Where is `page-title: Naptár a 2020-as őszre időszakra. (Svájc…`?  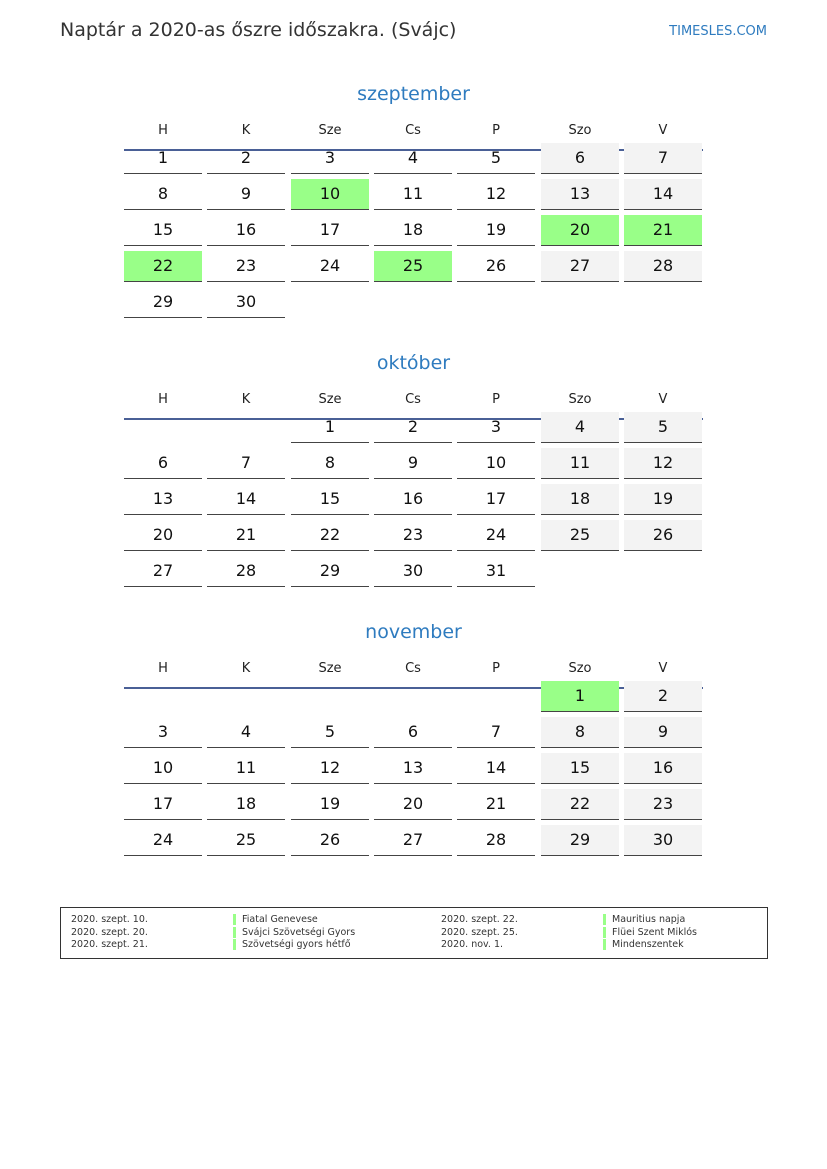
page-title: Naptár a 2020-as őszre időszakra. (Svájc… is located at coordinates (258, 30).